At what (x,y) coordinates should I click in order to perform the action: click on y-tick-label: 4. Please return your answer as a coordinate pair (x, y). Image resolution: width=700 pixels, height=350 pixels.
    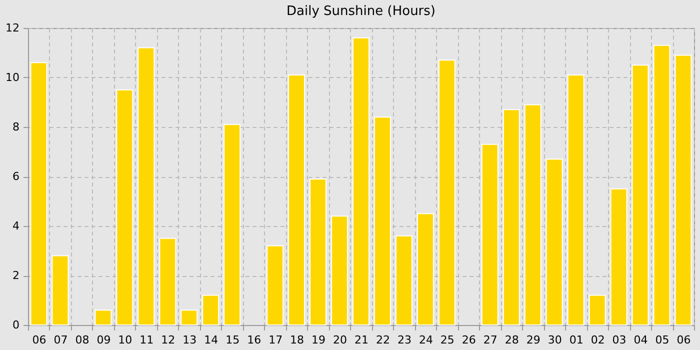
    Looking at the image, I should click on (16, 226).